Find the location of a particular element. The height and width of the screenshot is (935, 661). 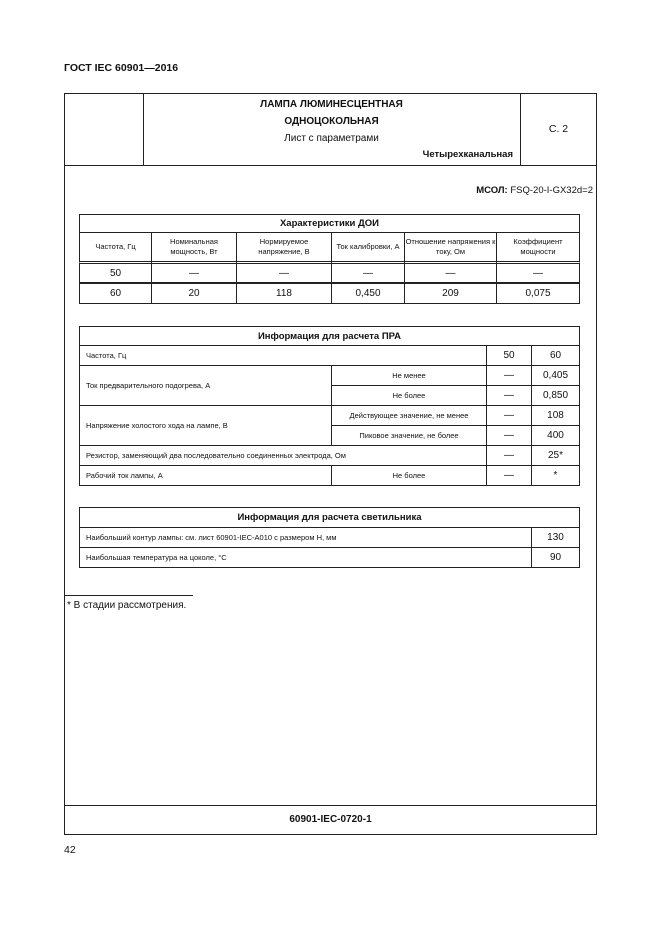

doi-cell: 60 is located at coordinates (115, 293).